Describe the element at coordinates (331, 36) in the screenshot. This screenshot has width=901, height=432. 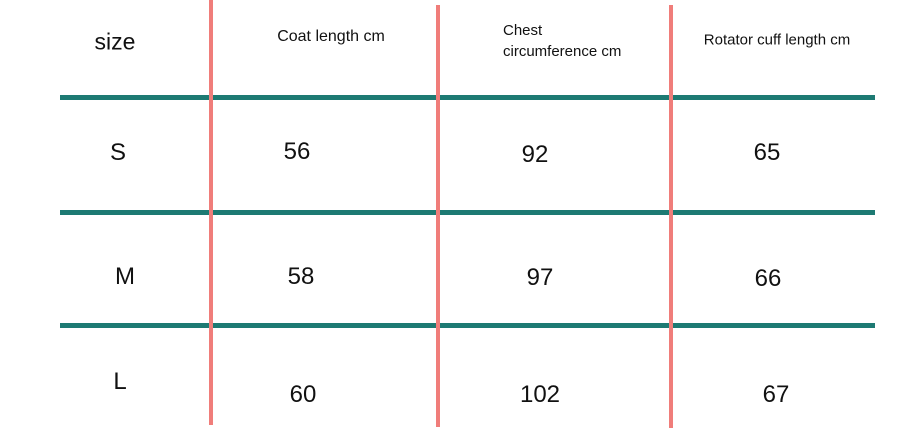
I see `header-cell: Coat length cm` at that location.